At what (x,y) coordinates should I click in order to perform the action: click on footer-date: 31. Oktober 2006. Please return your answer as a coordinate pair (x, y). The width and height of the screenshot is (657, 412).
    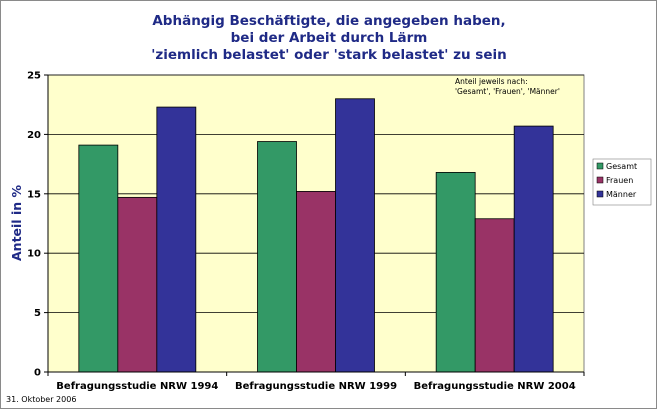
    Looking at the image, I should click on (41, 399).